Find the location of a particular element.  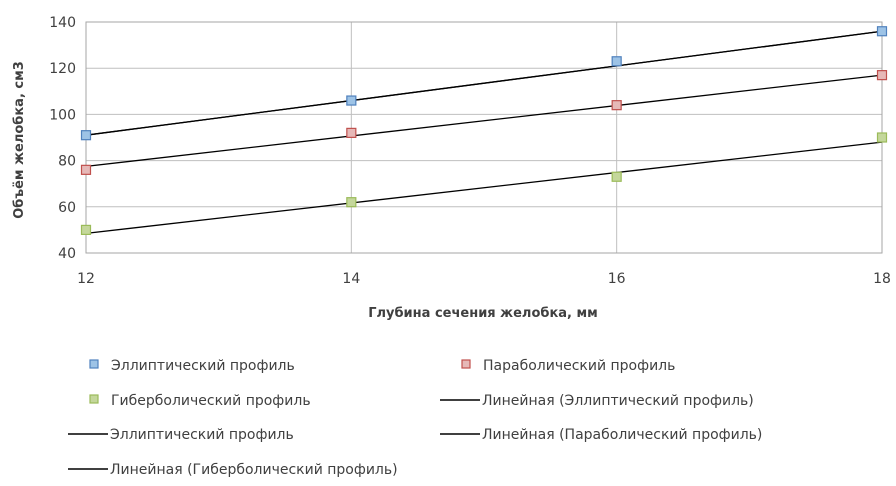

legend-label: Параболический профиль is located at coordinates (579, 366).